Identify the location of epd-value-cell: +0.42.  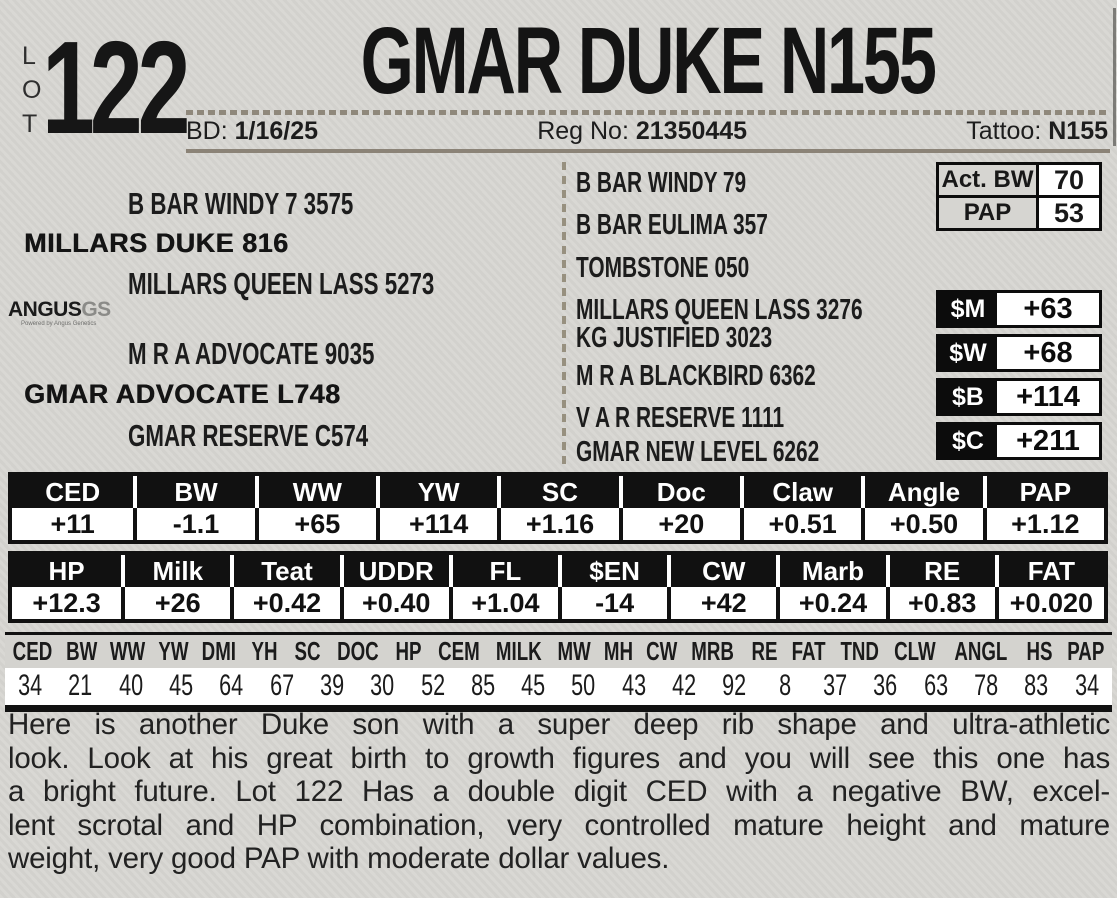
(284, 603).